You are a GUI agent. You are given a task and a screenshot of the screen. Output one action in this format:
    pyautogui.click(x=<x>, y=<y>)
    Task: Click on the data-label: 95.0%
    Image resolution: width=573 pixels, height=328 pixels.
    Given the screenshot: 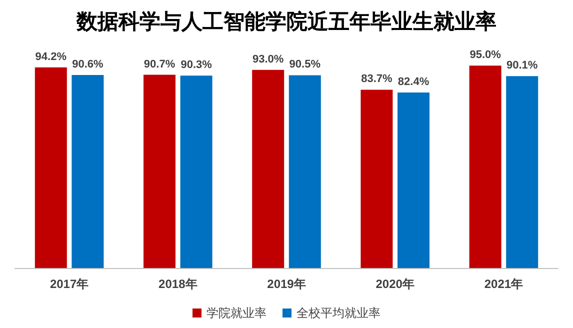 What is the action you would take?
    pyautogui.click(x=486, y=55)
    